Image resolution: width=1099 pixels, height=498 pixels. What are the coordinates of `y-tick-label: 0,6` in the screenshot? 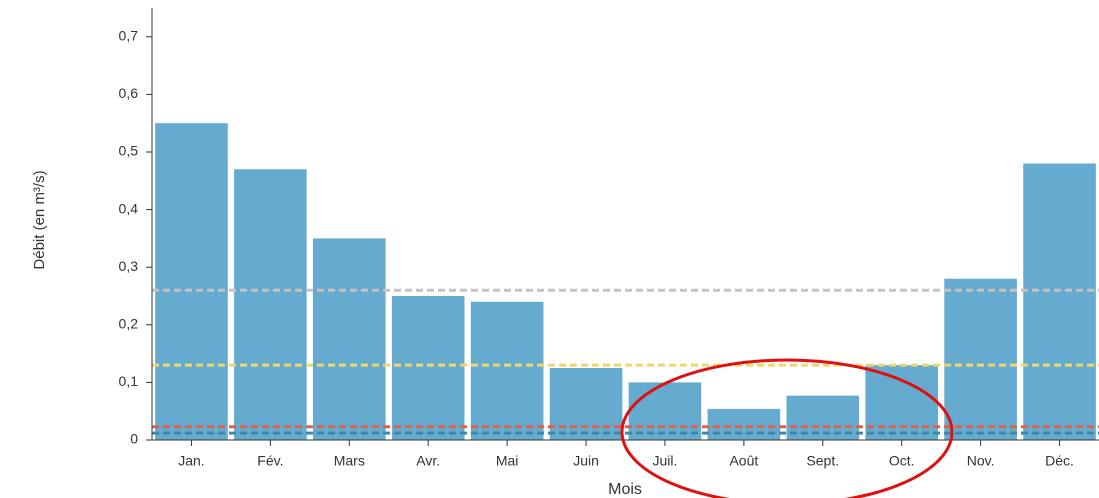 It's located at (129, 93).